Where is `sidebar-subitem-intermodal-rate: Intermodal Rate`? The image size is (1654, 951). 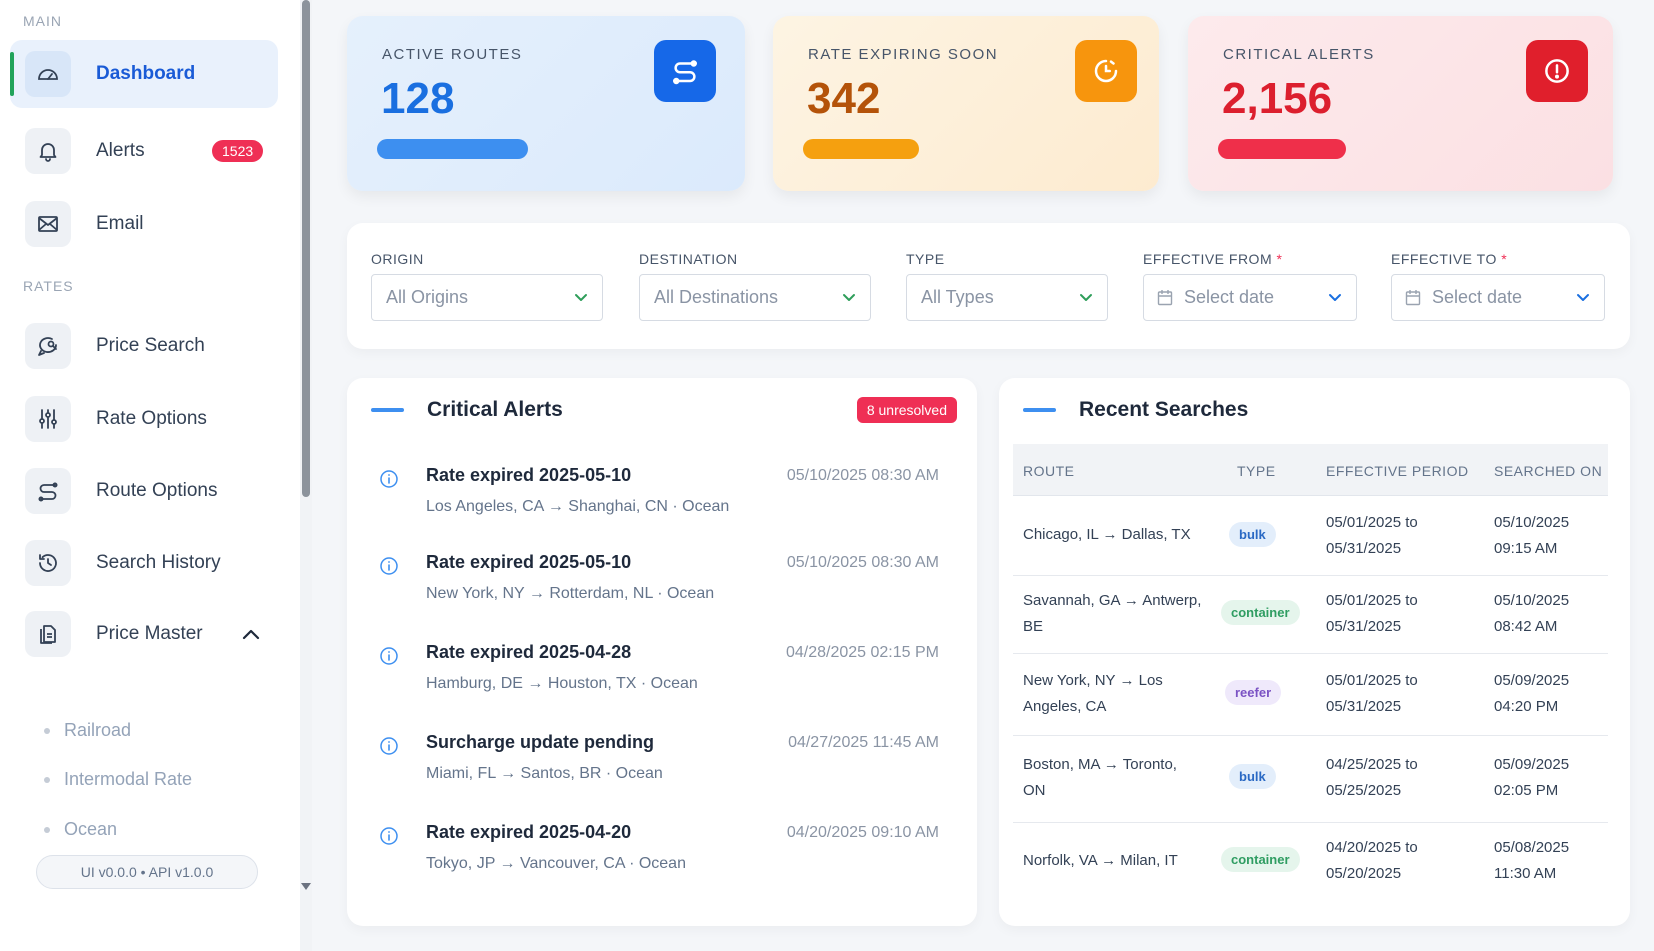 sidebar-subitem-intermodal-rate: Intermodal Rate is located at coordinates (118, 779).